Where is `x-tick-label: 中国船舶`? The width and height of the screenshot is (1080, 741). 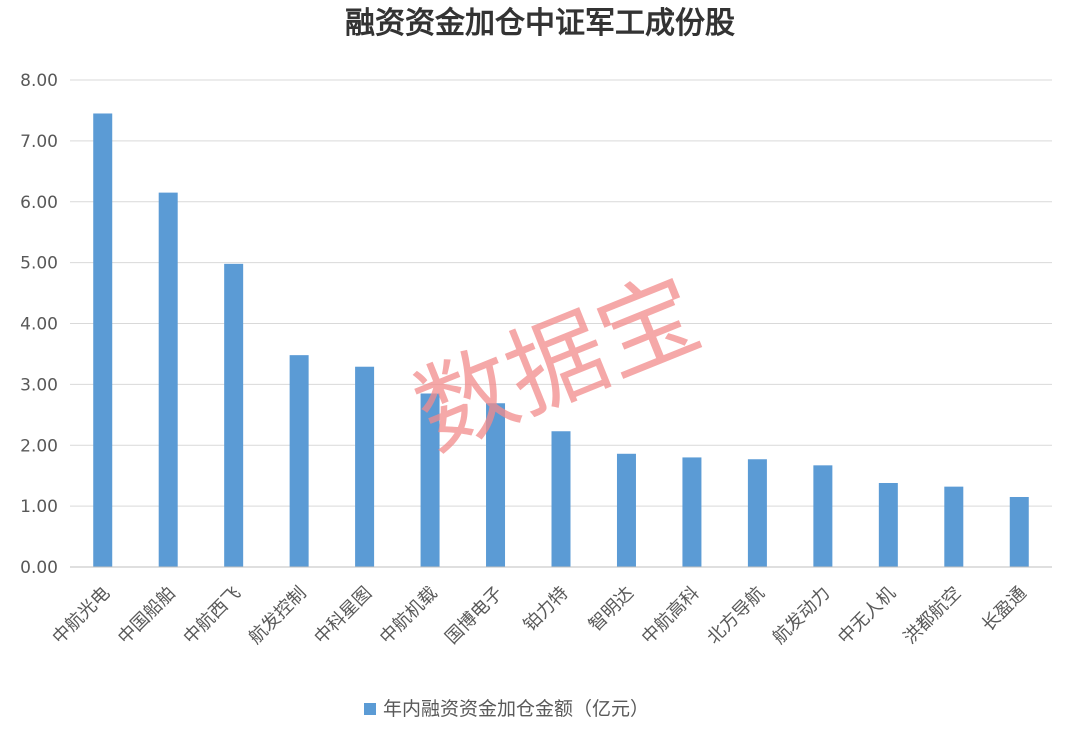
x-tick-label: 中国船舶 is located at coordinates (147, 616).